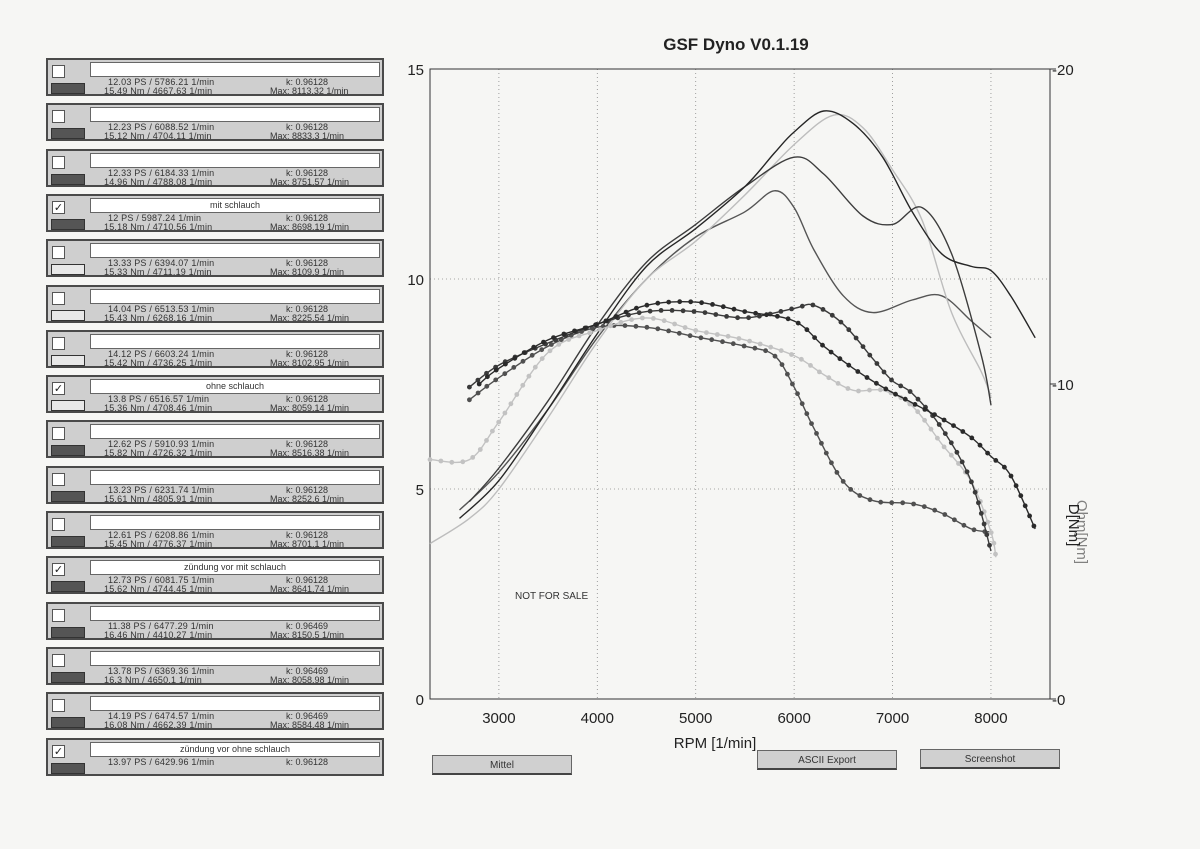  What do you see at coordinates (307, 634) in the screenshot?
I see `run-max-rpm: Max: 8150.5 1/min` at bounding box center [307, 634].